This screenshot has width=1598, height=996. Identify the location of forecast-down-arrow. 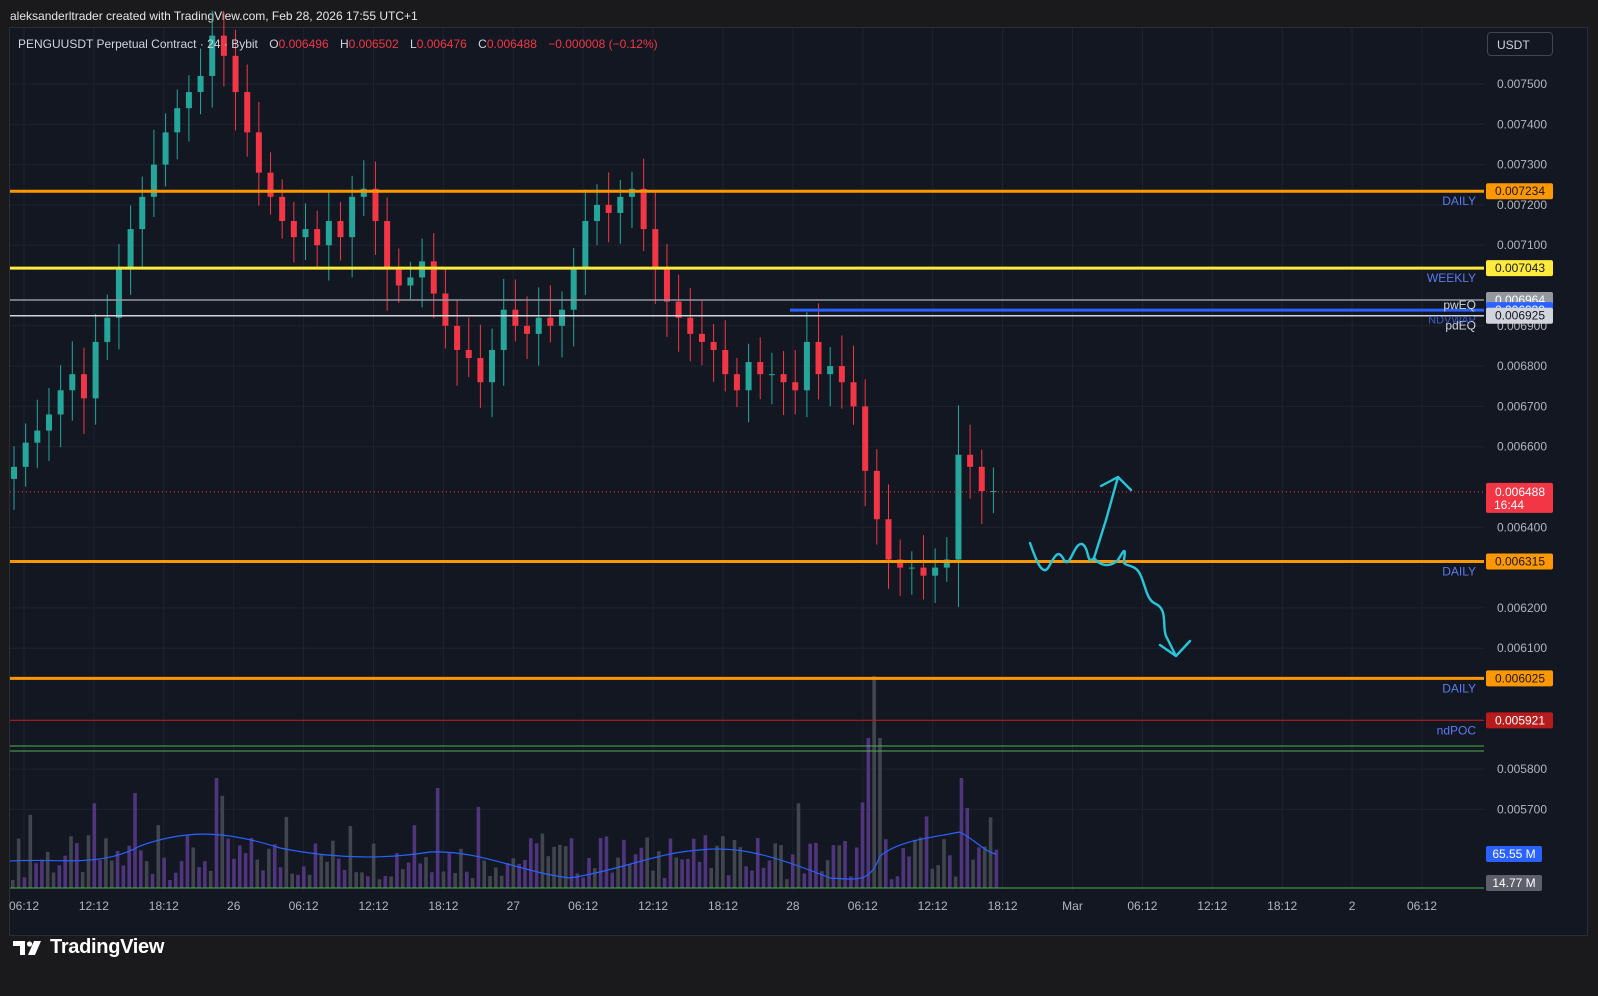
(1142, 603).